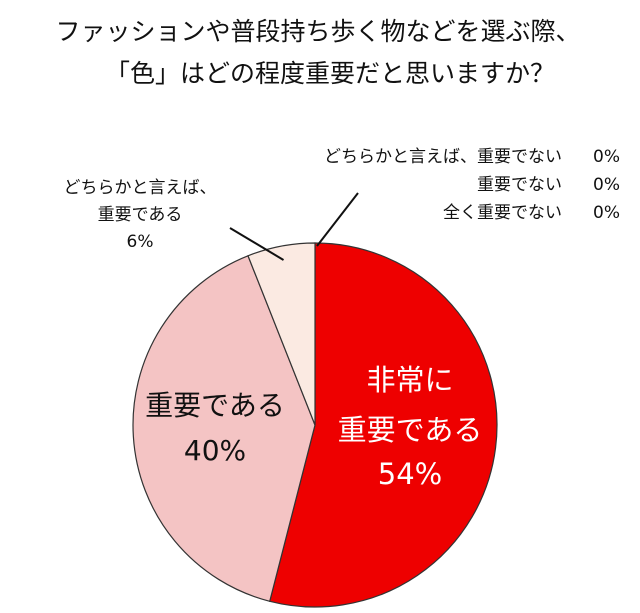 The image size is (640, 613). I want to click on chart-title-line-2: 「色」はどの程度重要だと思いますか？, so click(330, 73).